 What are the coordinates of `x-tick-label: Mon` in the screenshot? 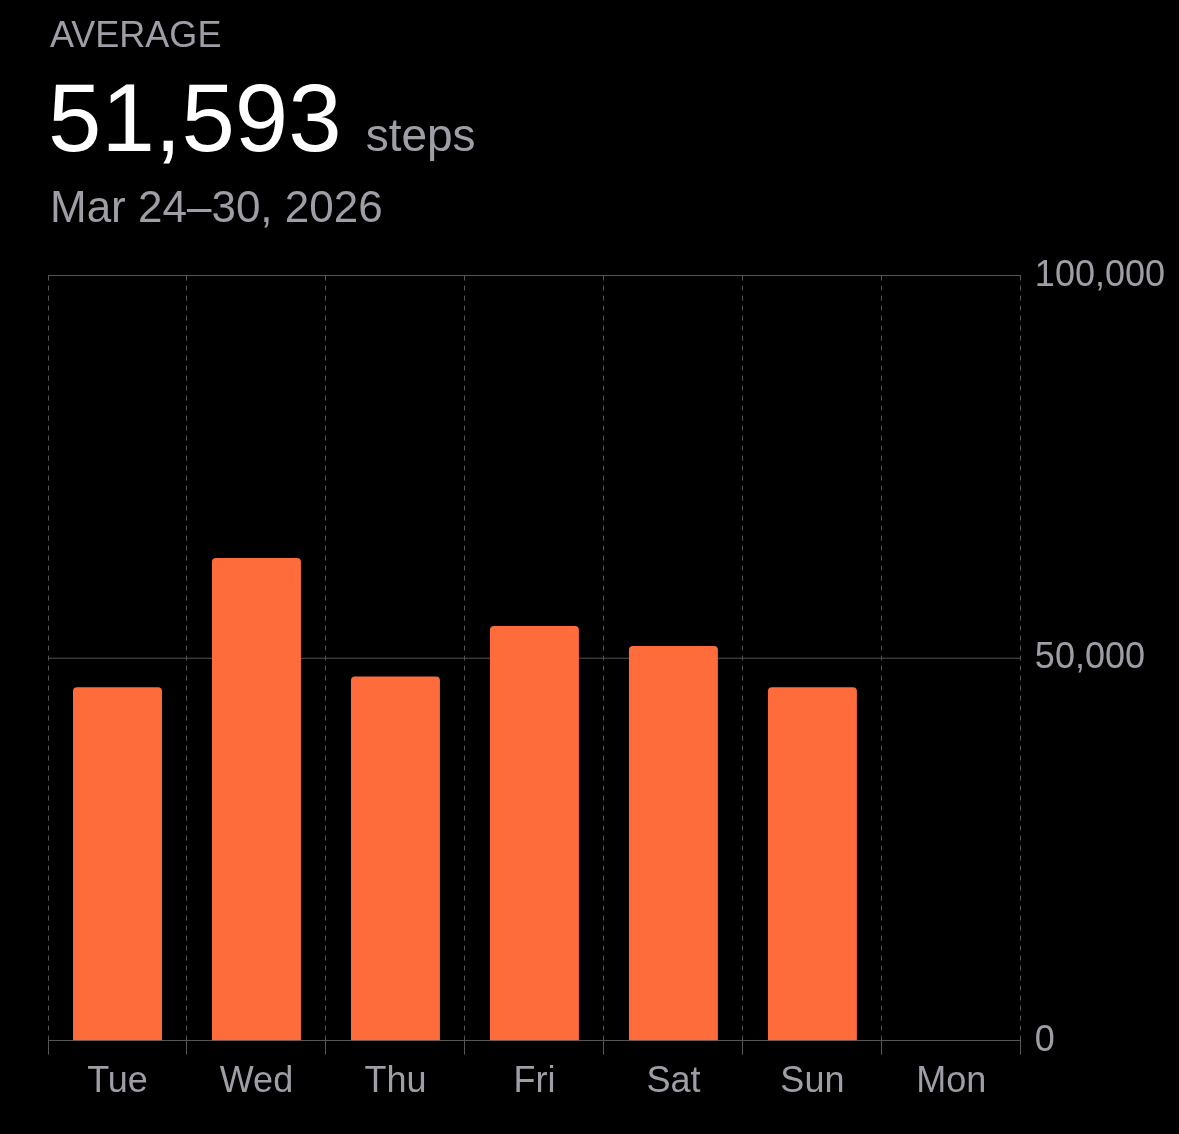 It's located at (951, 1080).